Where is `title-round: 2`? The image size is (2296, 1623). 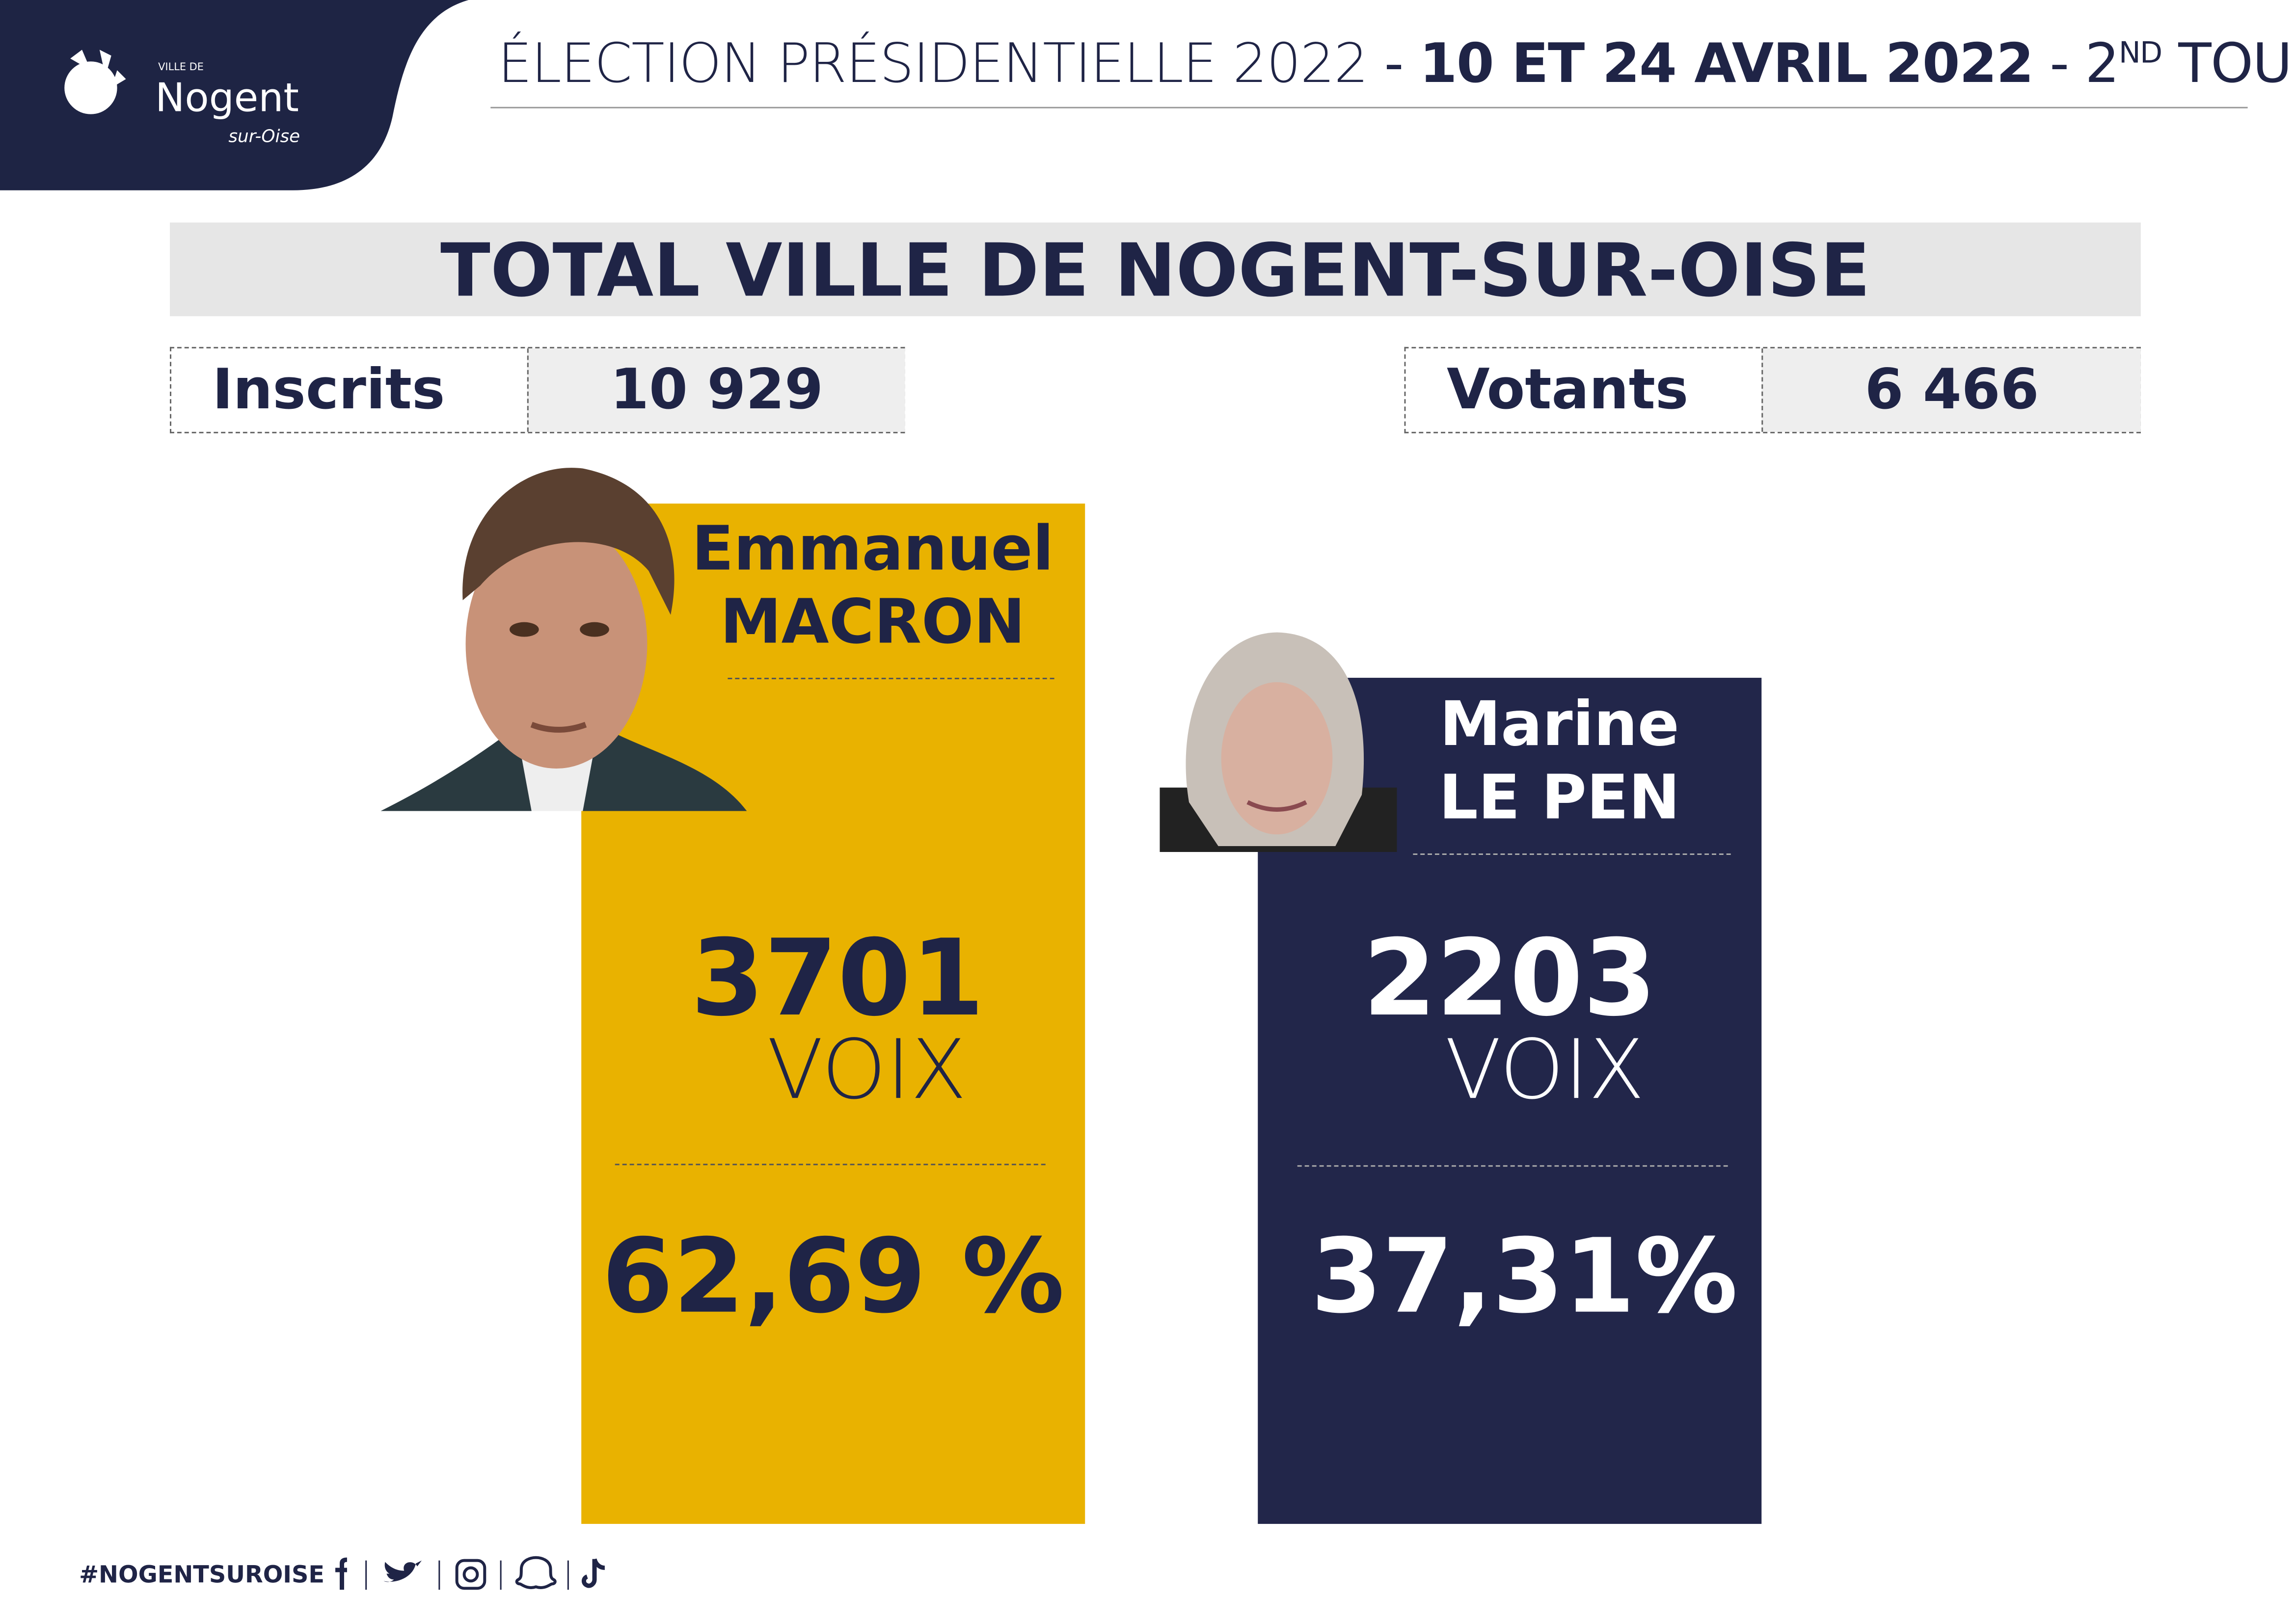
title-round: 2 is located at coordinates (2102, 64).